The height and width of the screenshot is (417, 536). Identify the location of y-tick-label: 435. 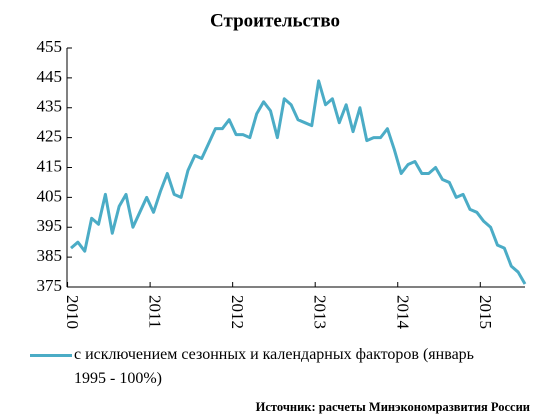
(50, 106).